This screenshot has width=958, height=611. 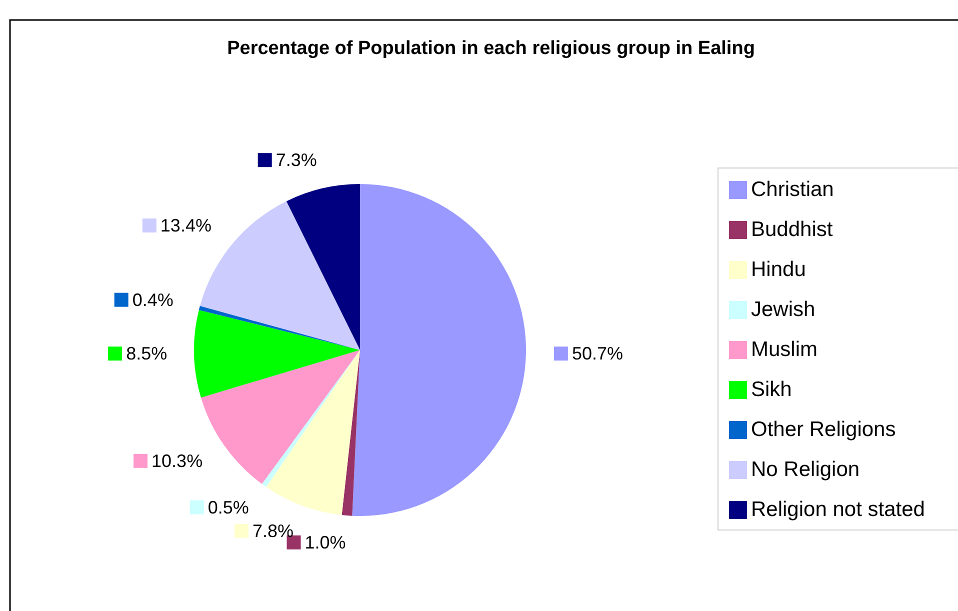 What do you see at coordinates (147, 354) in the screenshot?
I see `data-label: 8.5%` at bounding box center [147, 354].